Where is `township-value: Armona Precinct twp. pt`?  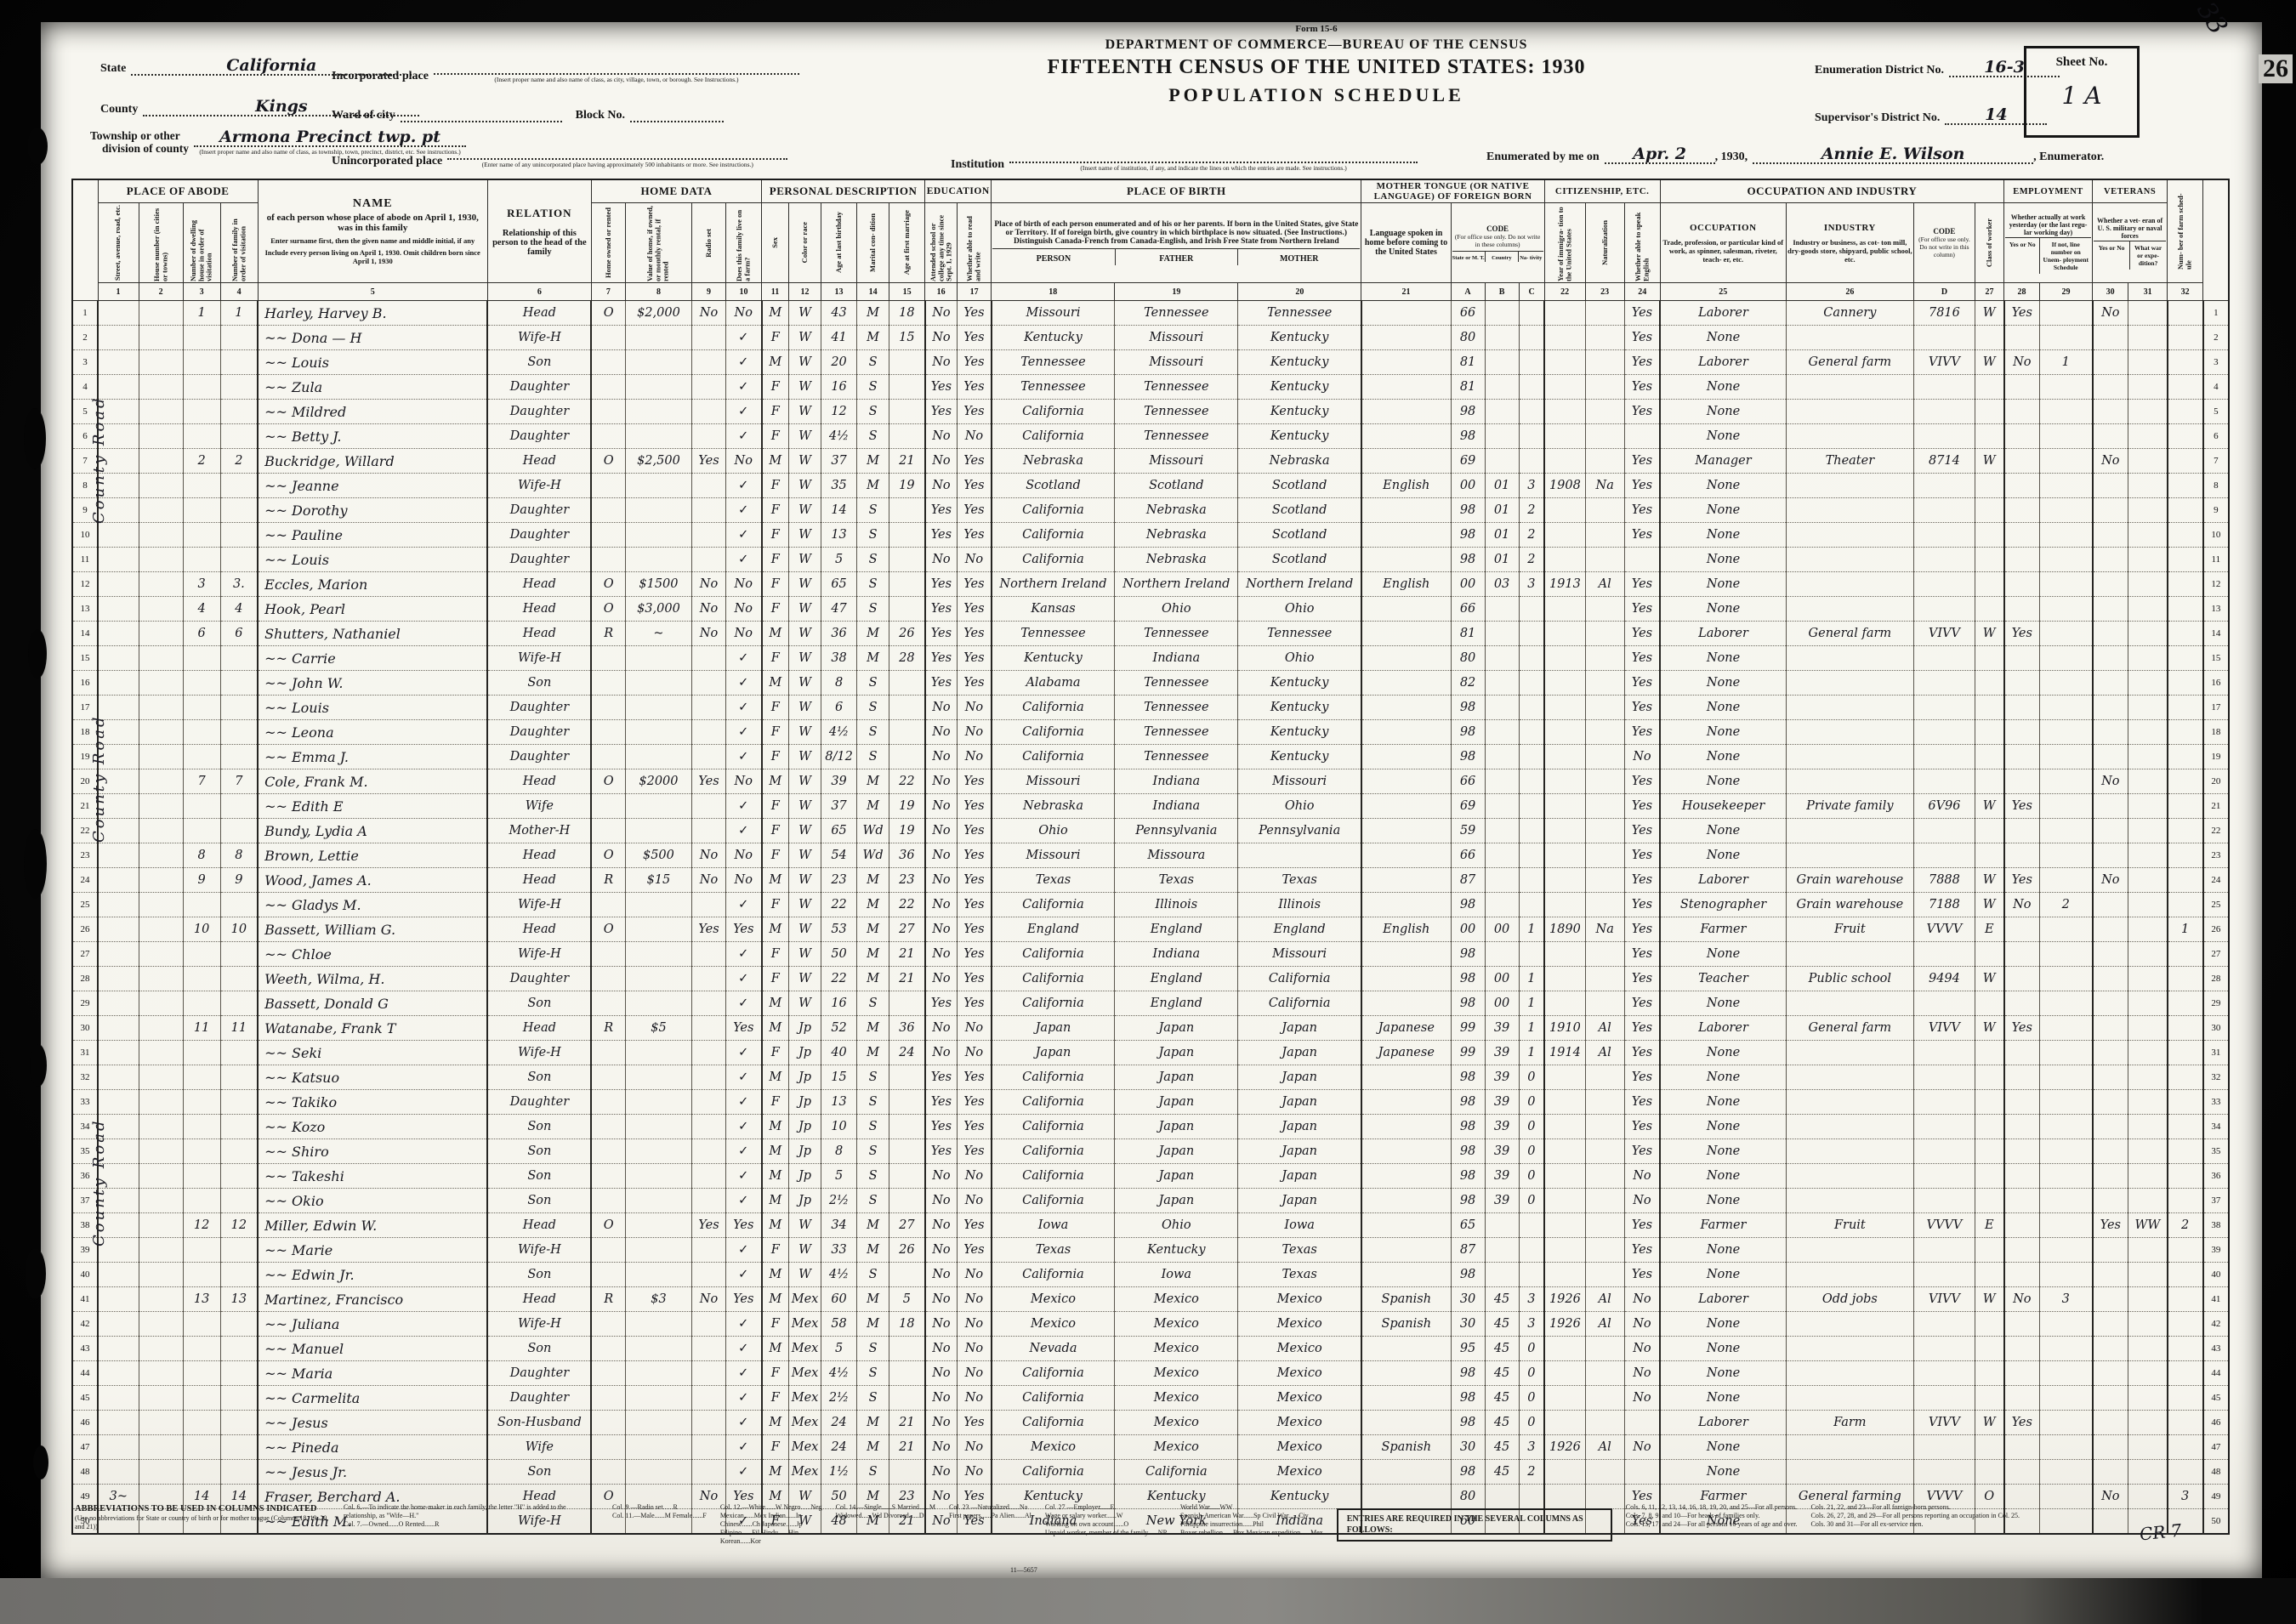
township-value: Armona Precinct twp. pt is located at coordinates (330, 138).